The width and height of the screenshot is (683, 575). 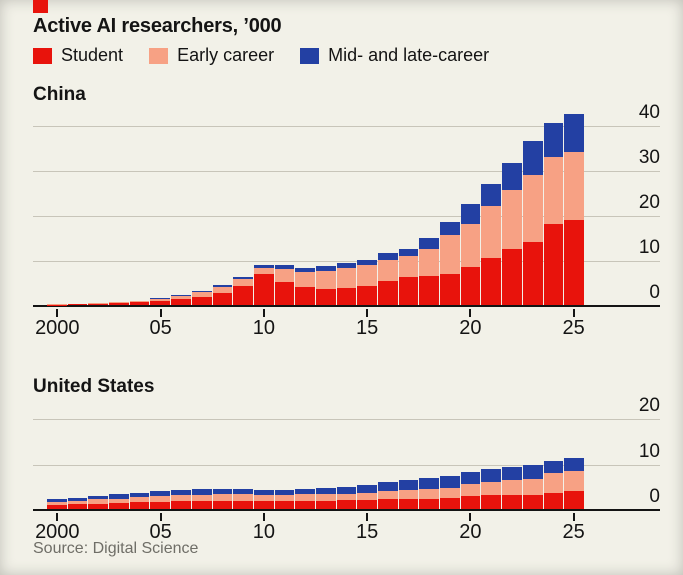 I want to click on bar-2010, so click(x=263, y=284).